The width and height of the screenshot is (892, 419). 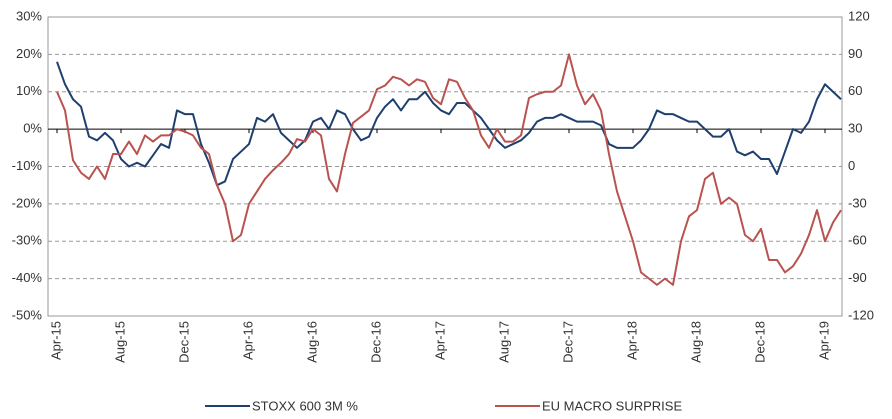 I want to click on y2-tick-label: 60, so click(x=855, y=90).